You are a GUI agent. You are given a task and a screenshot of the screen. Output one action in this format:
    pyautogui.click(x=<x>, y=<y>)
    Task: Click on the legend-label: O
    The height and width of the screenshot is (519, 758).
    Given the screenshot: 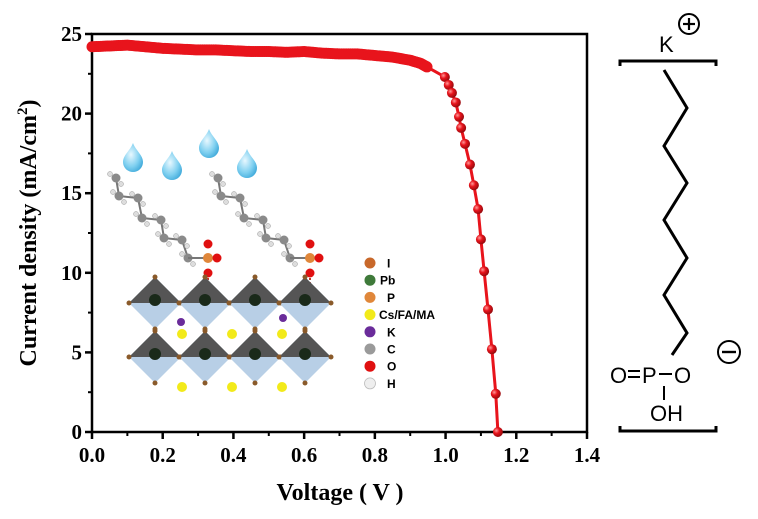 What is the action you would take?
    pyautogui.click(x=391, y=367)
    